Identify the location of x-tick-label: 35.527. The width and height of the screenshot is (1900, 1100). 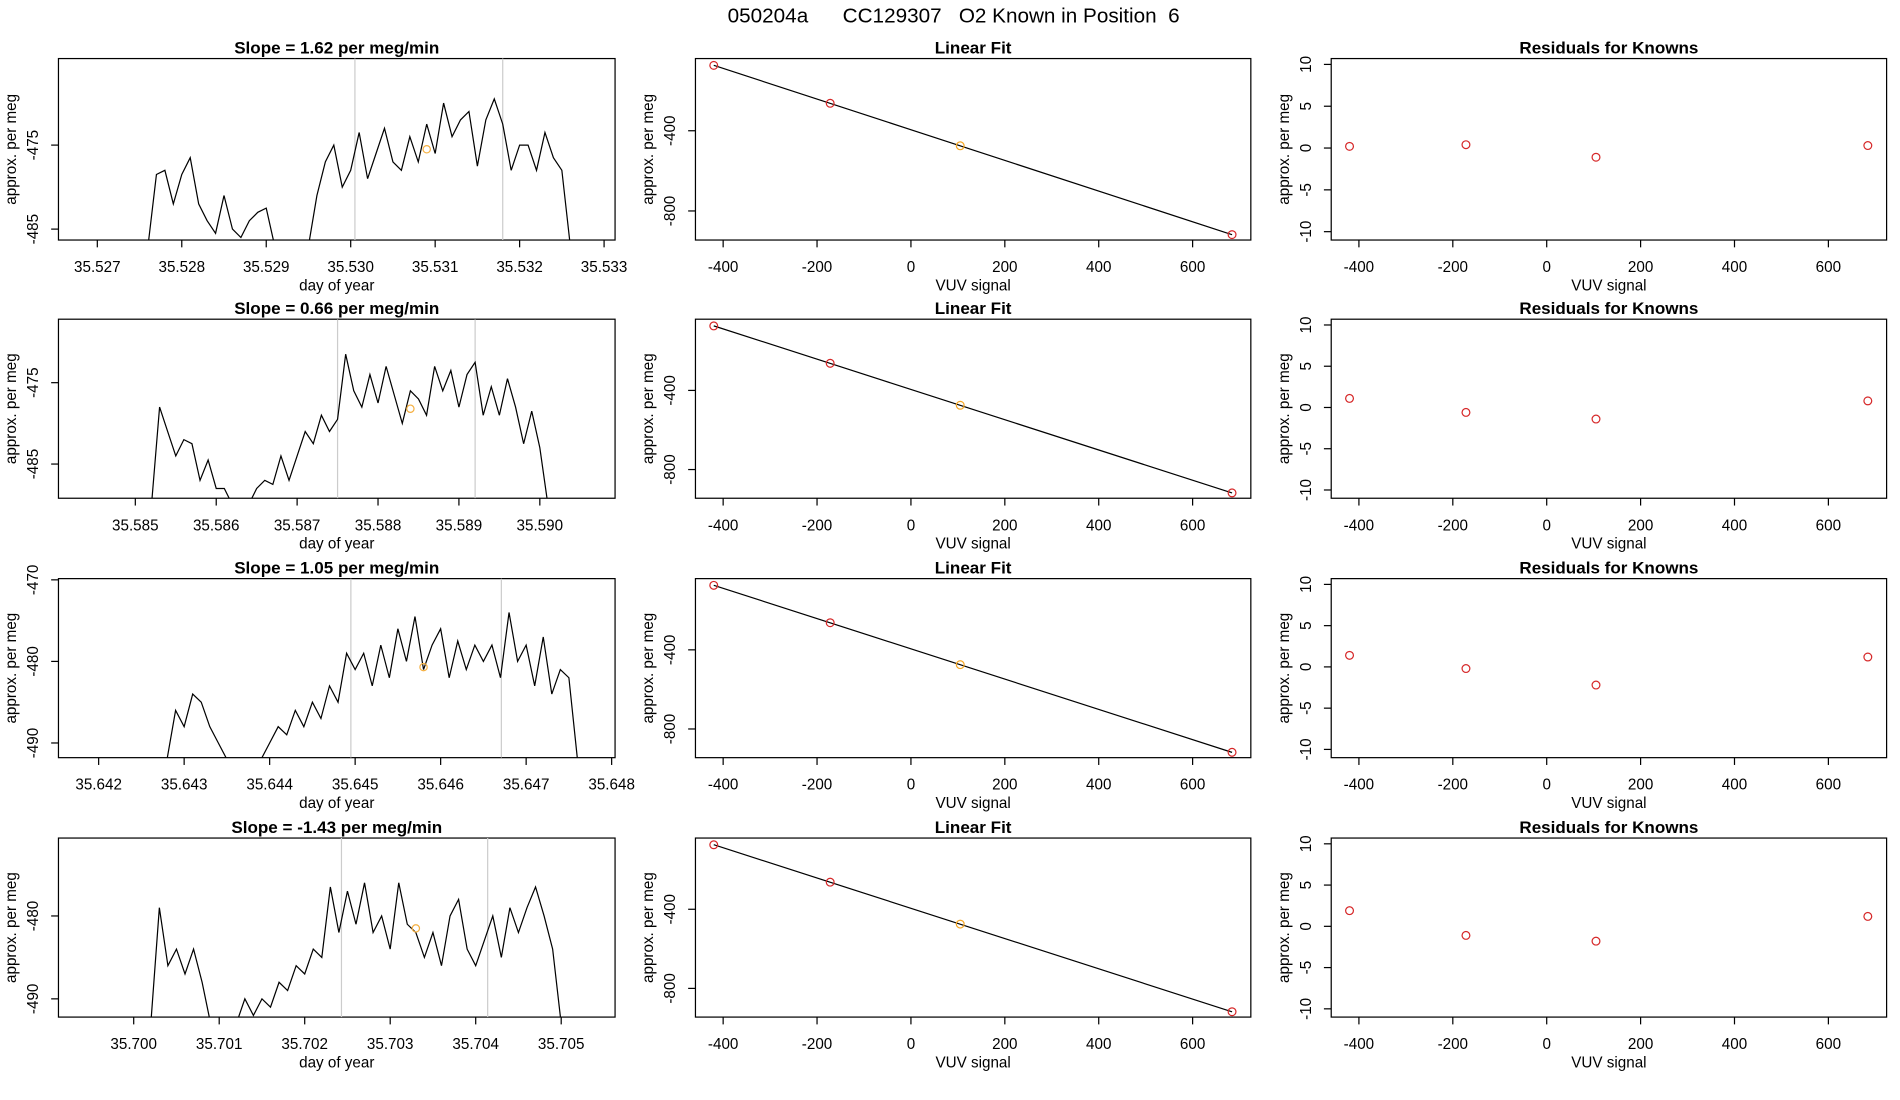
(97, 267).